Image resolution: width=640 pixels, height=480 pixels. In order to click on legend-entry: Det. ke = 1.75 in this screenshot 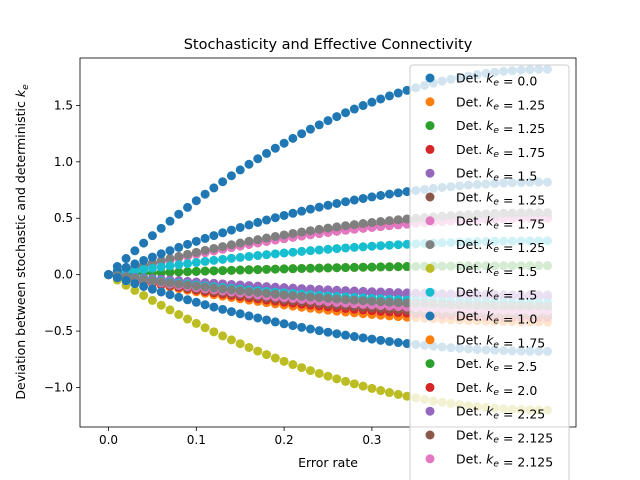, I will do `click(485, 151)`.